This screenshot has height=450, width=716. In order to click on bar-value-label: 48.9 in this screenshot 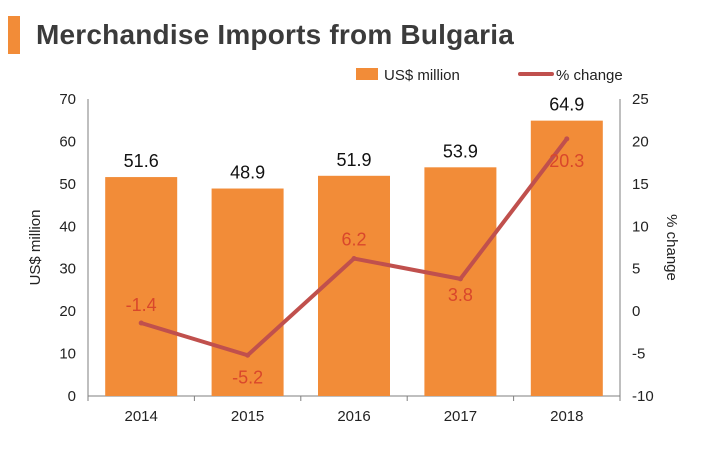, I will do `click(247, 173)`.